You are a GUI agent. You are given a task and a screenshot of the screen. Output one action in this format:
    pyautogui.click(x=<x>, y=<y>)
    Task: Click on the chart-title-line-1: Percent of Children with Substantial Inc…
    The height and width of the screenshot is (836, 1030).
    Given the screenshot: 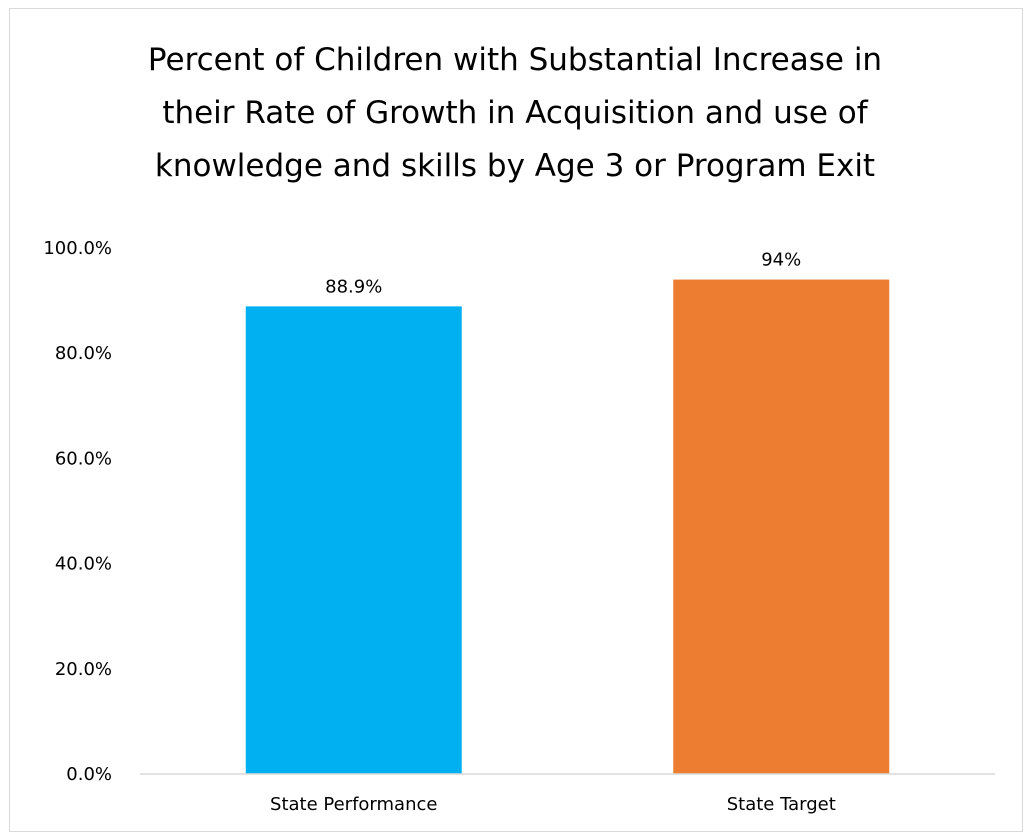 What is the action you would take?
    pyautogui.click(x=515, y=60)
    